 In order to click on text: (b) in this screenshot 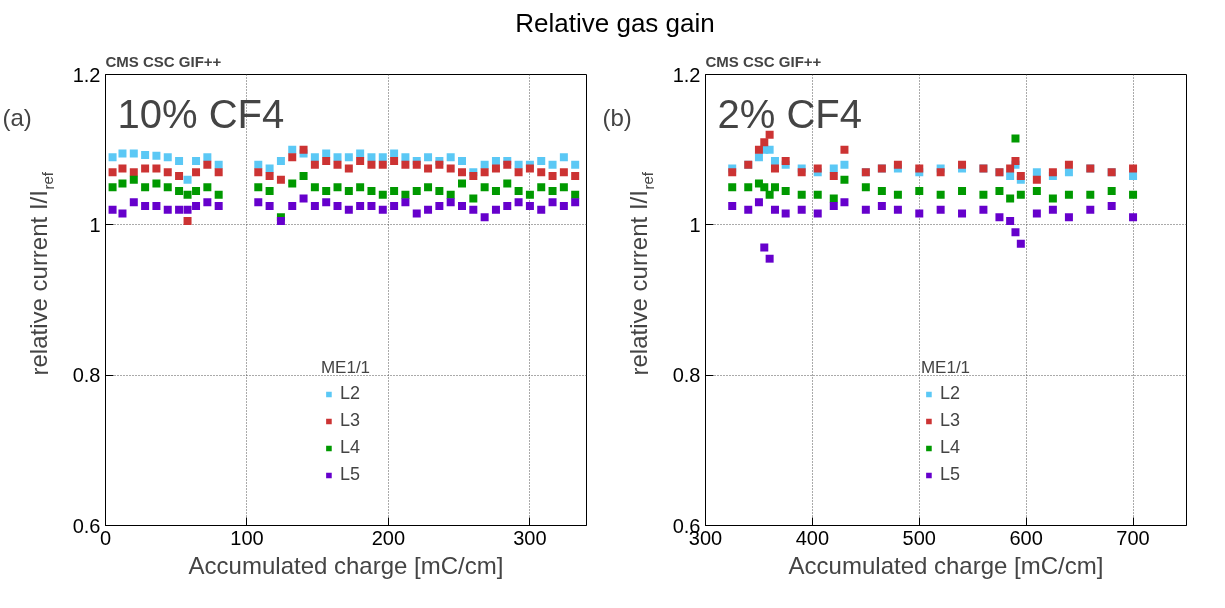, I will do `click(617, 117)`.